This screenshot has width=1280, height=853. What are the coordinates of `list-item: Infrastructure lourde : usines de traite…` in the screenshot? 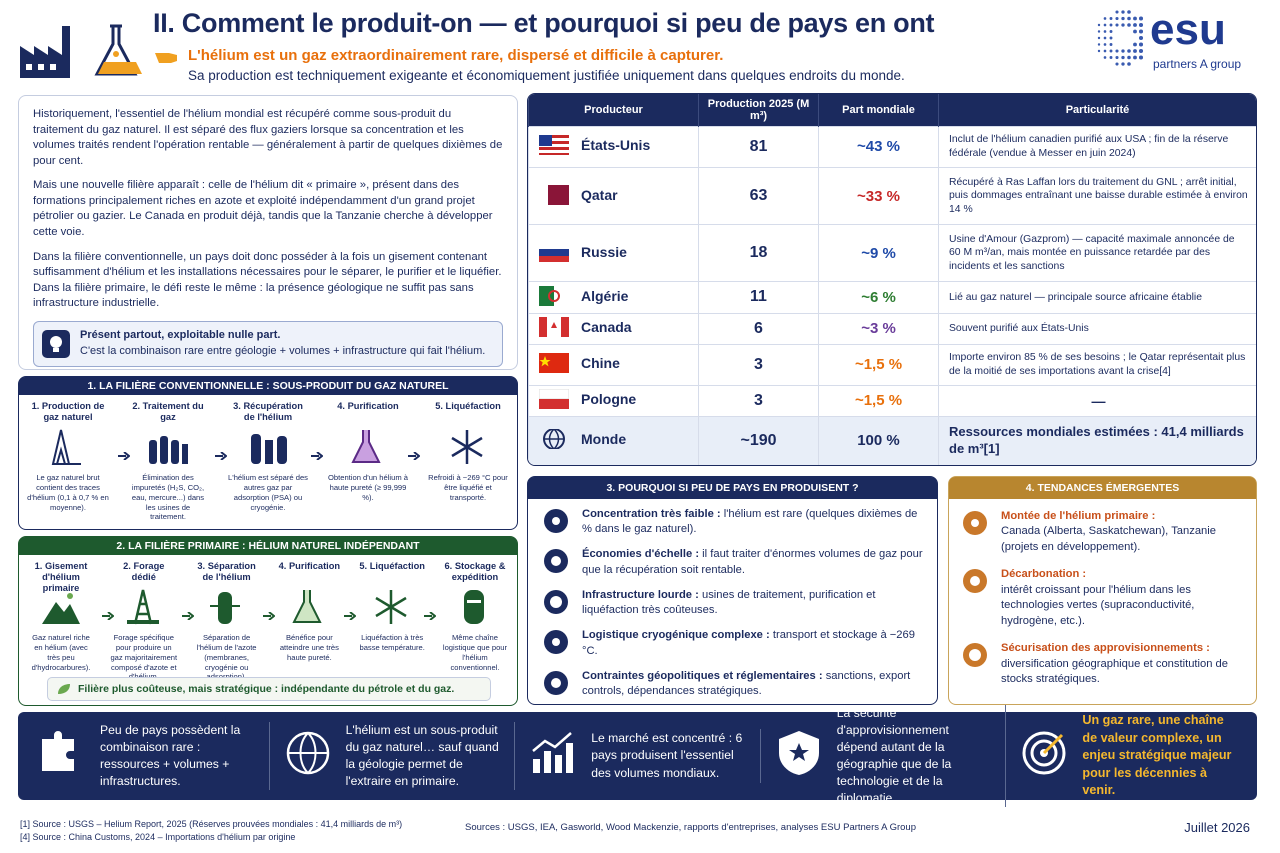 It's located at (732, 604).